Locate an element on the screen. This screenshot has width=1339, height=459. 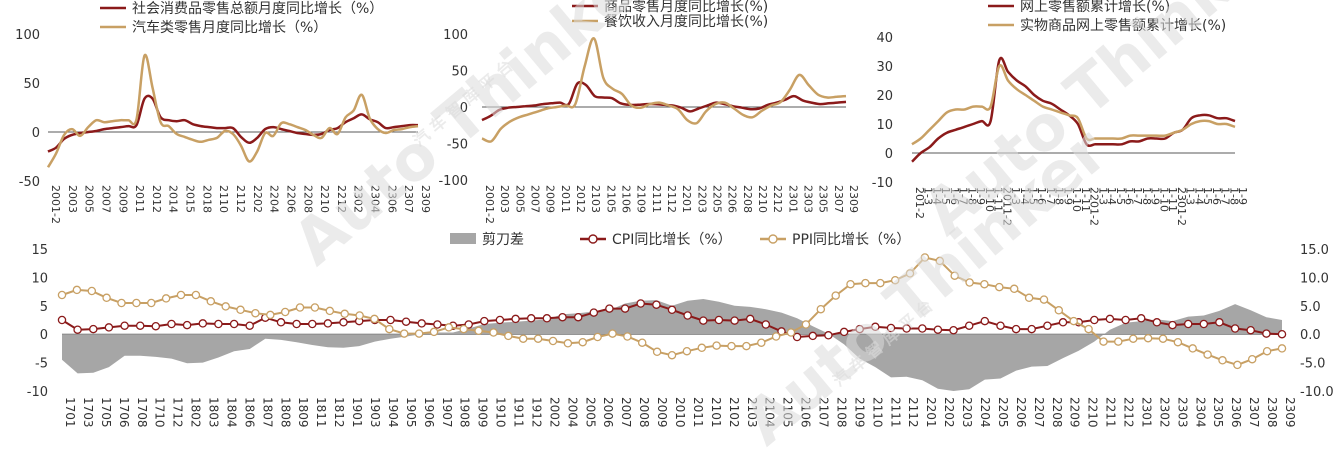
c1-xtick-5: 2011 is located at coordinates (139, 199).